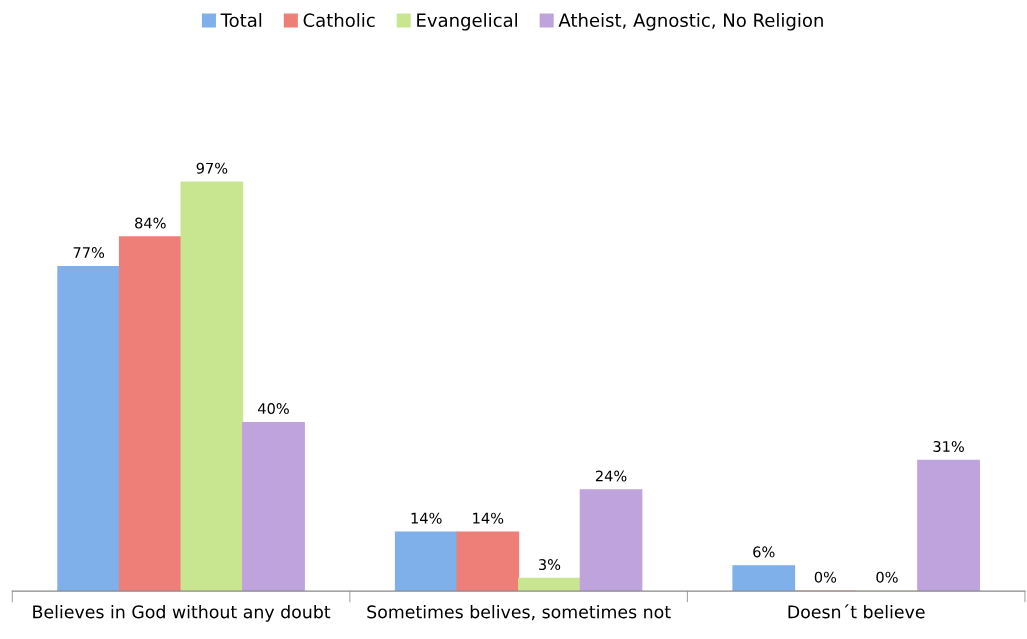 The width and height of the screenshot is (1027, 639). I want to click on x-tick-label: Sometimes belives, sometimes not, so click(519, 612).